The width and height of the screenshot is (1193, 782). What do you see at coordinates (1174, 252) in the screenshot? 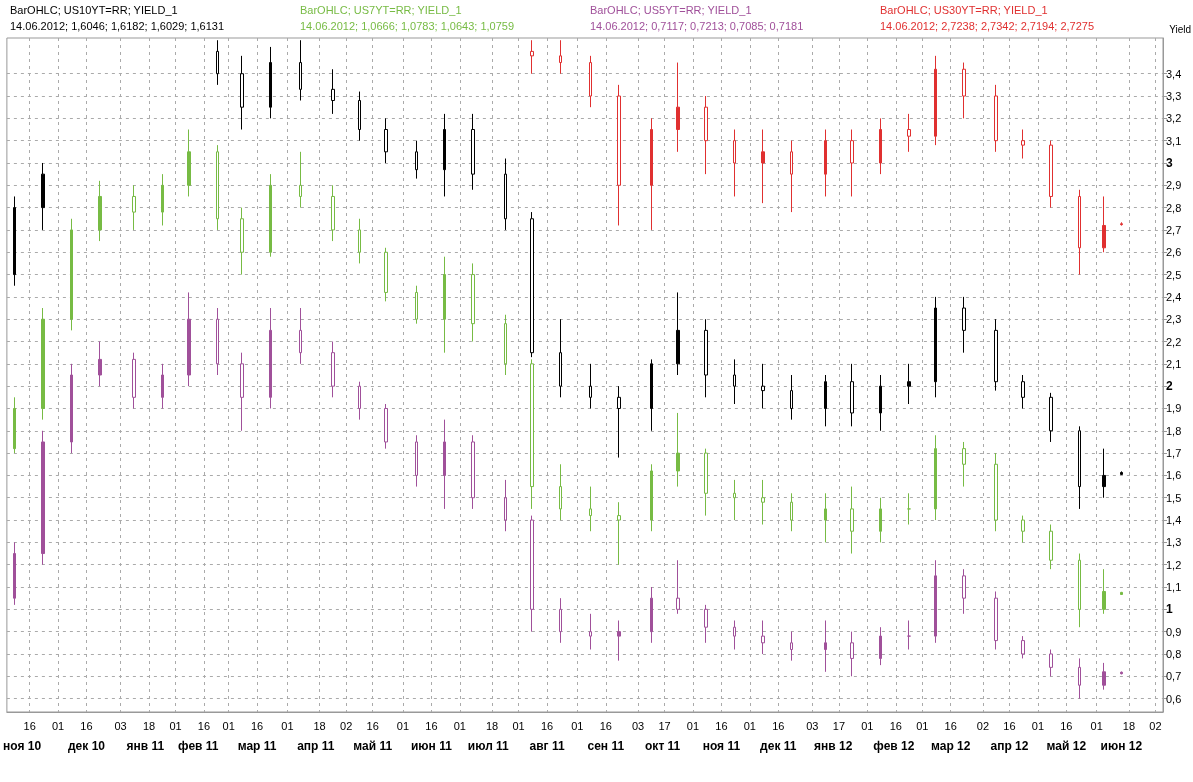
I see `y-tick-label: 2,6` at bounding box center [1174, 252].